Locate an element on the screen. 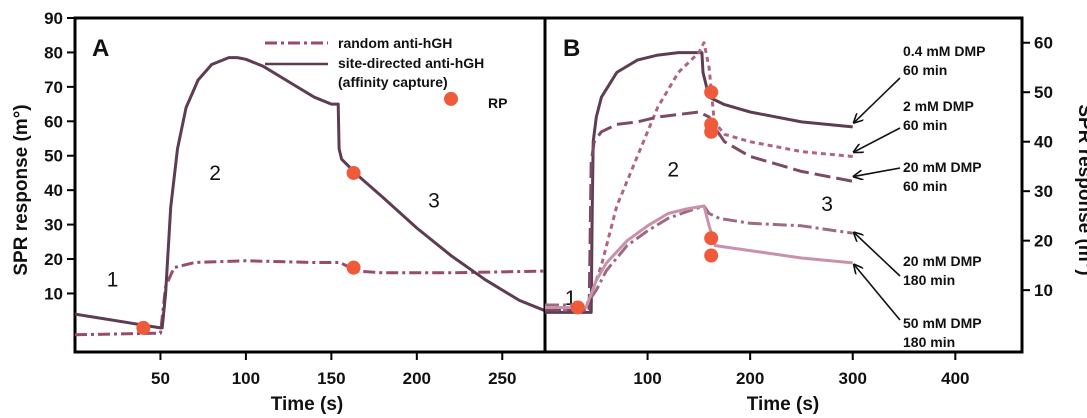 The image size is (1087, 418). panel-b-y-axis-label: SPR response (m°) is located at coordinates (1080, 189).